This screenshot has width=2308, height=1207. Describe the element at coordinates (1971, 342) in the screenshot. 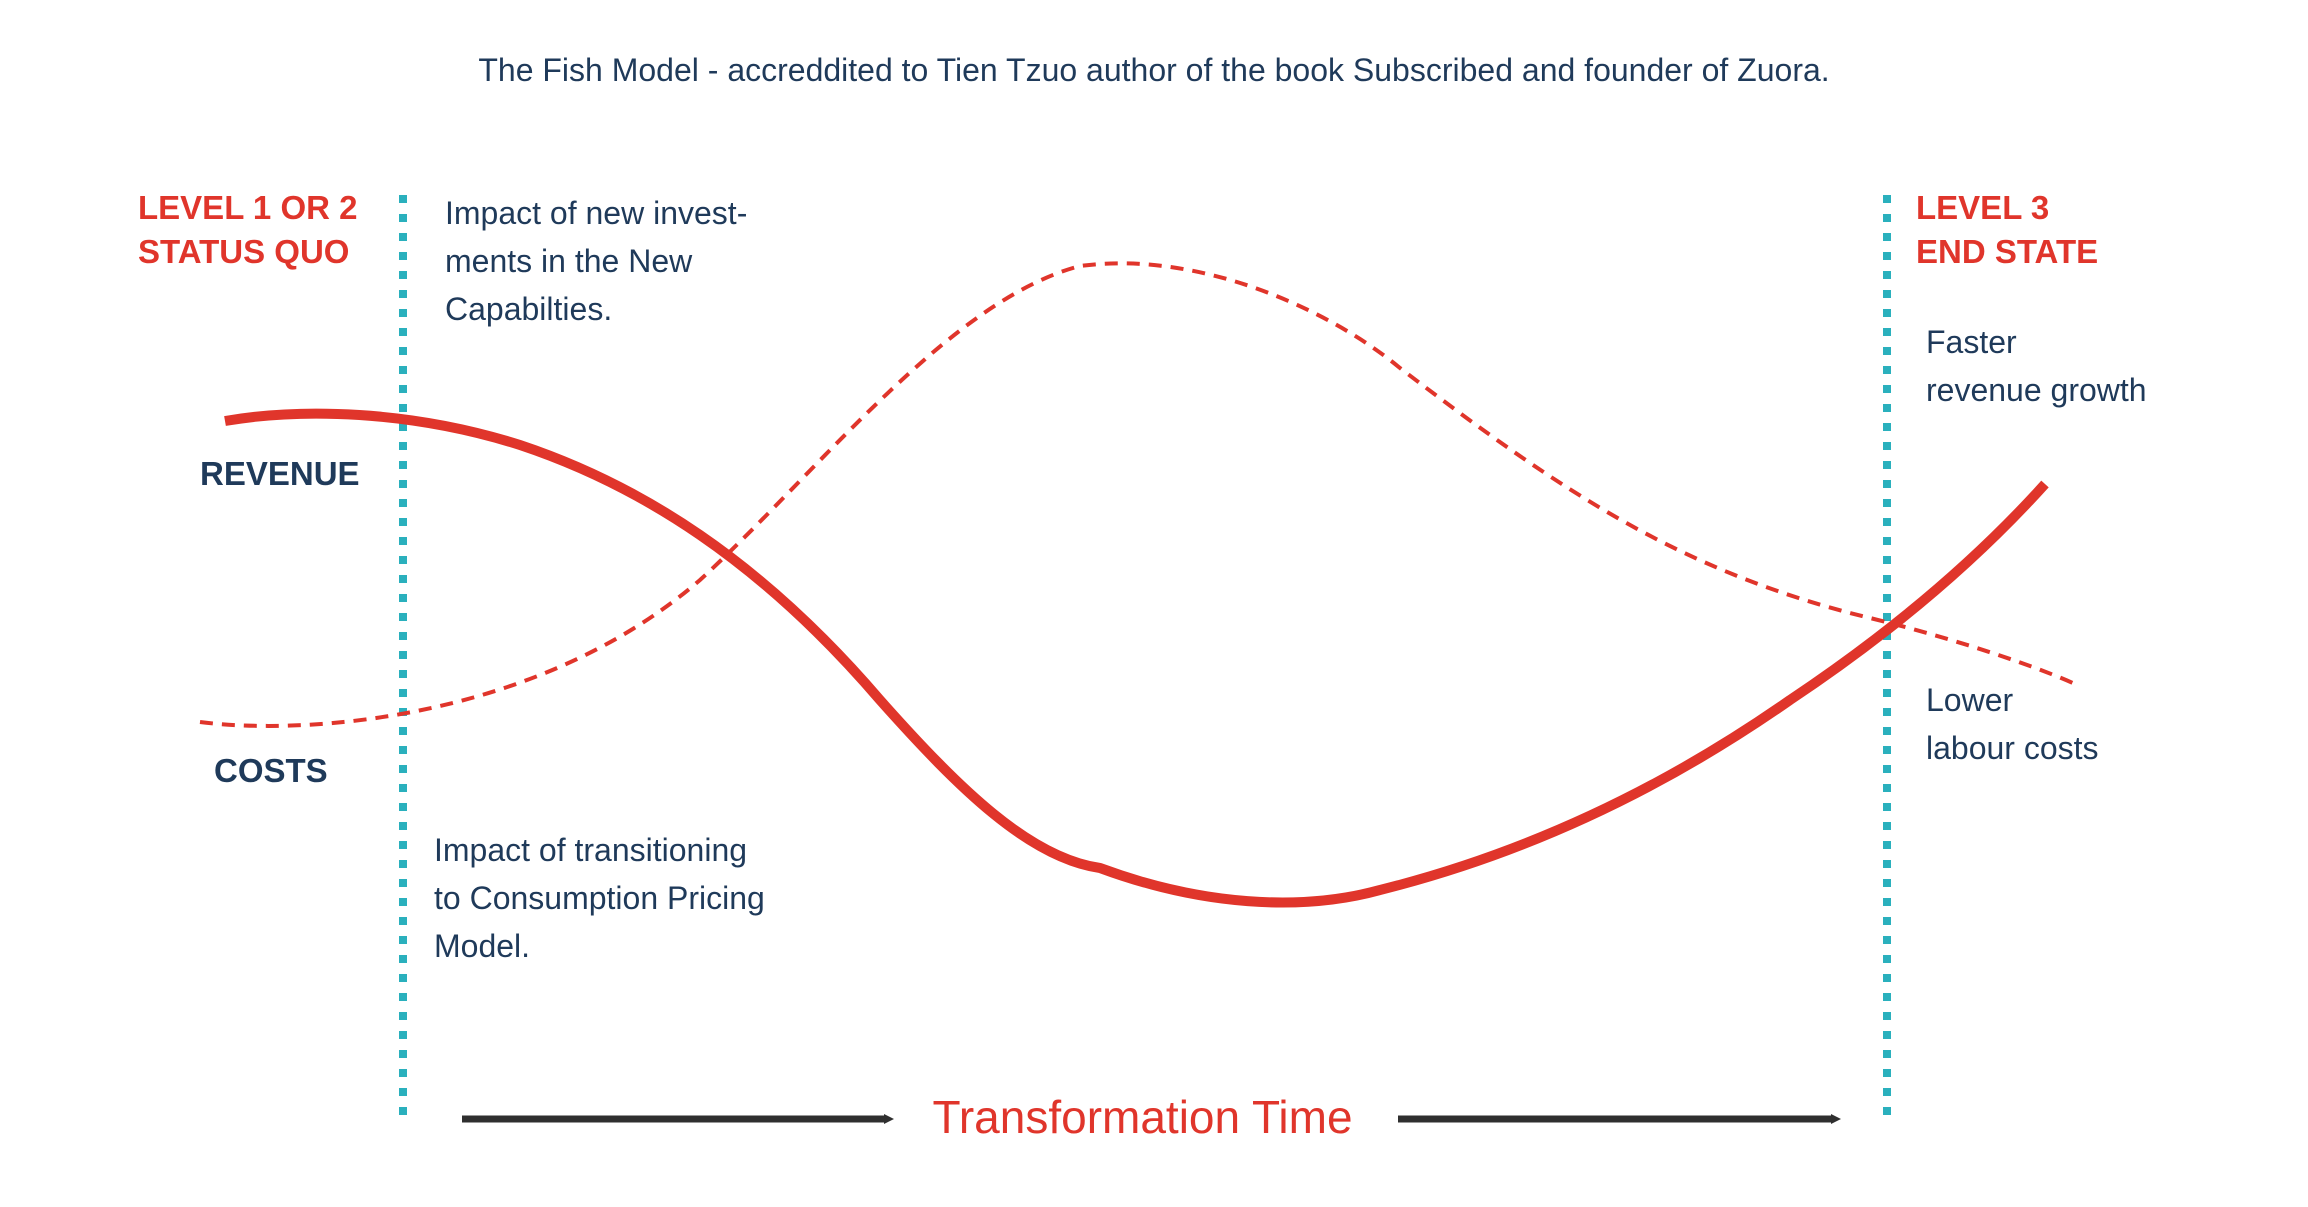

I see `faster-note-line1: Faster` at that location.